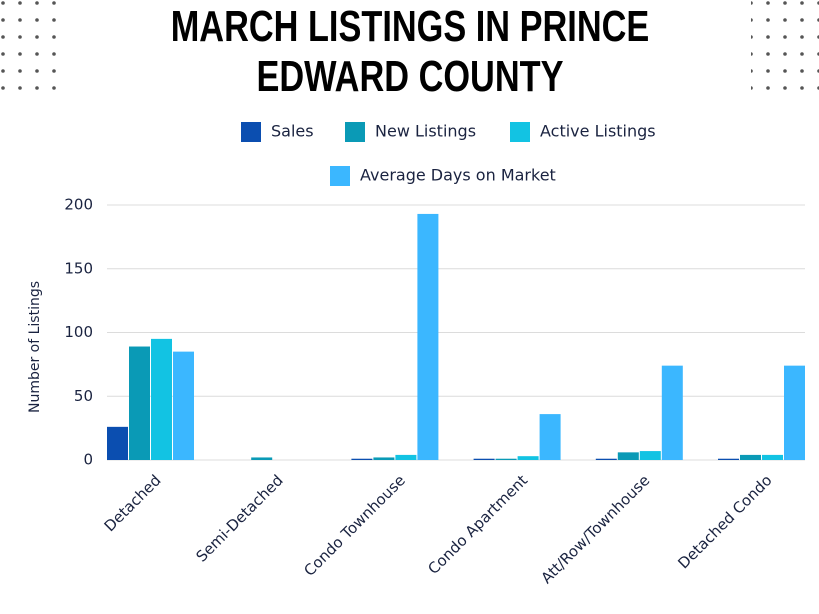 The width and height of the screenshot is (819, 614). I want to click on x-tick-label: Detached, so click(133, 503).